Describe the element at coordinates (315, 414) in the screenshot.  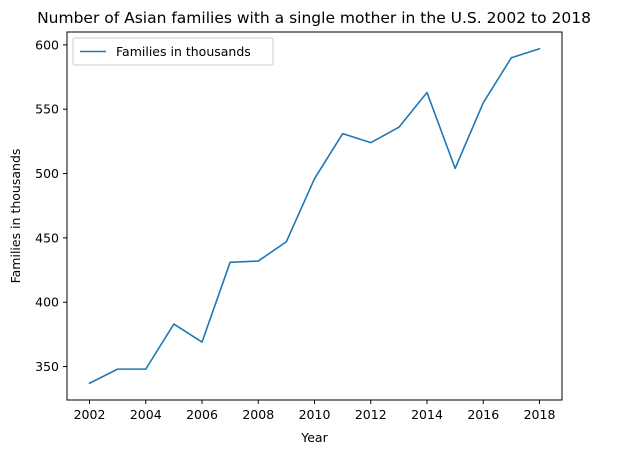
I see `x-tick-label: 2010` at that location.